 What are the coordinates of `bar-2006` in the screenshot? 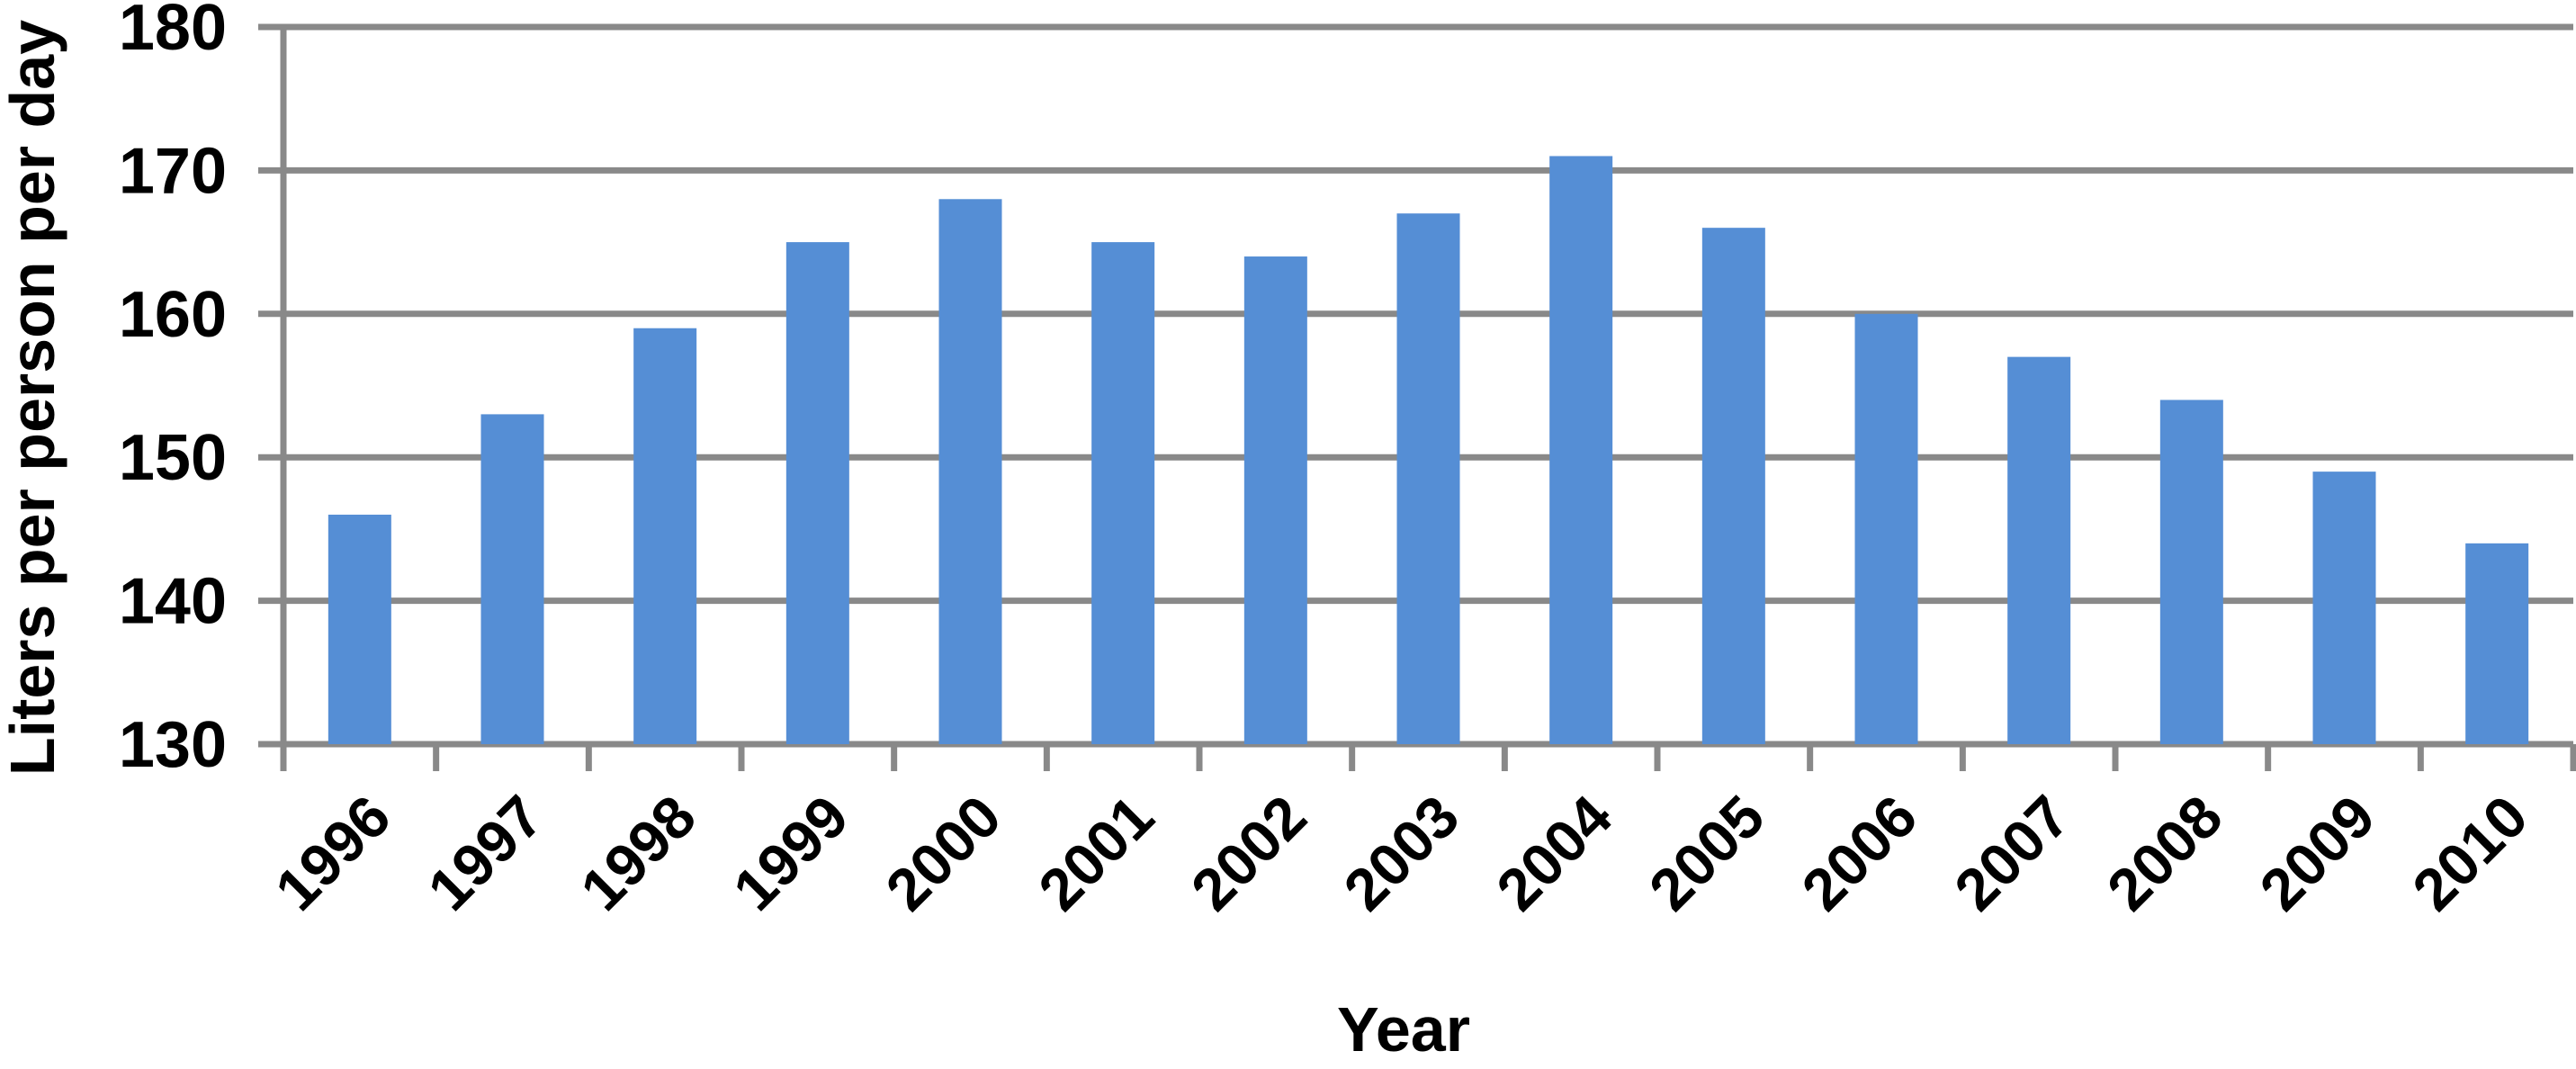 It's located at (1886, 528).